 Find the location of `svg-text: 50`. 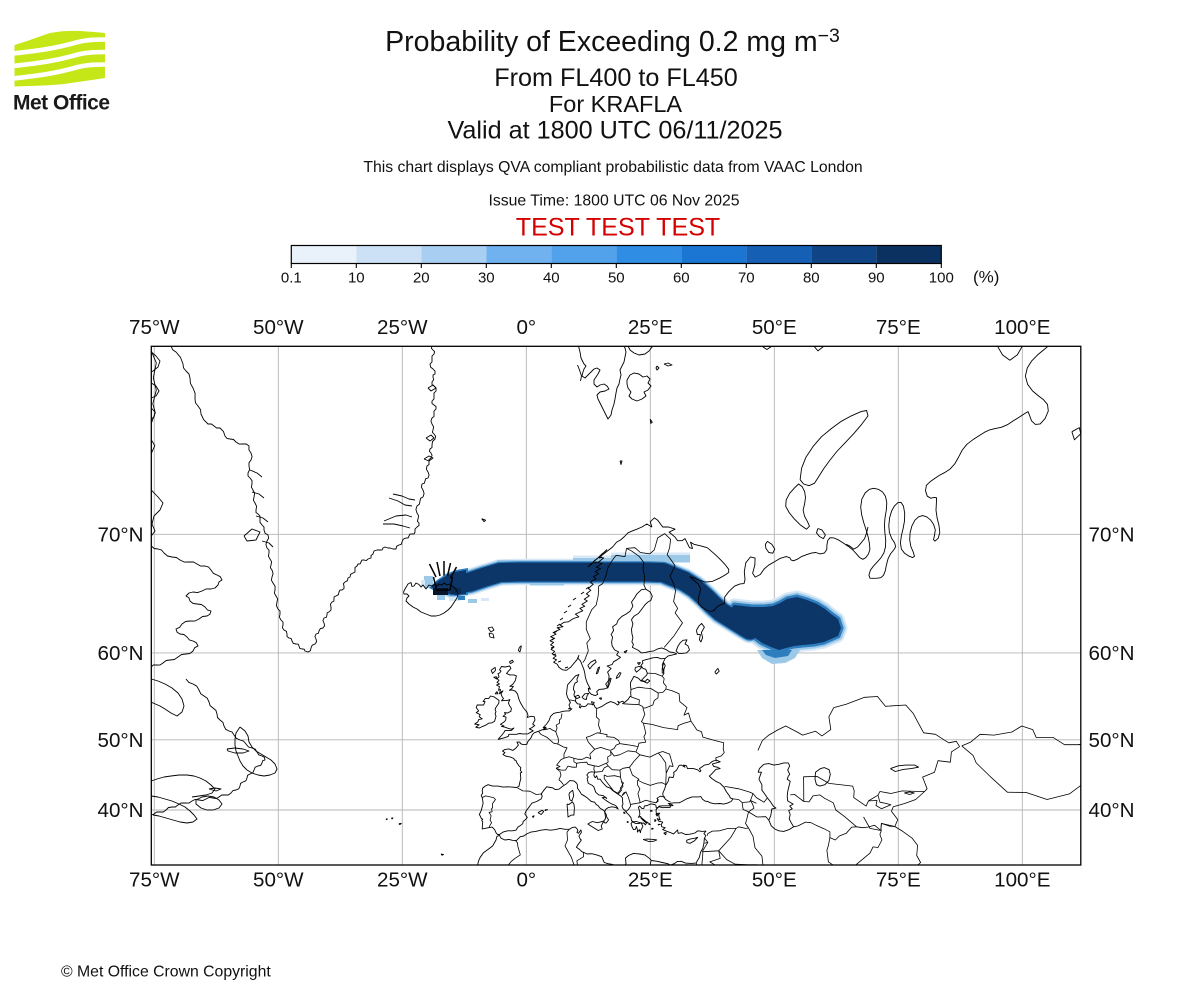

svg-text: 50 is located at coordinates (616, 278).